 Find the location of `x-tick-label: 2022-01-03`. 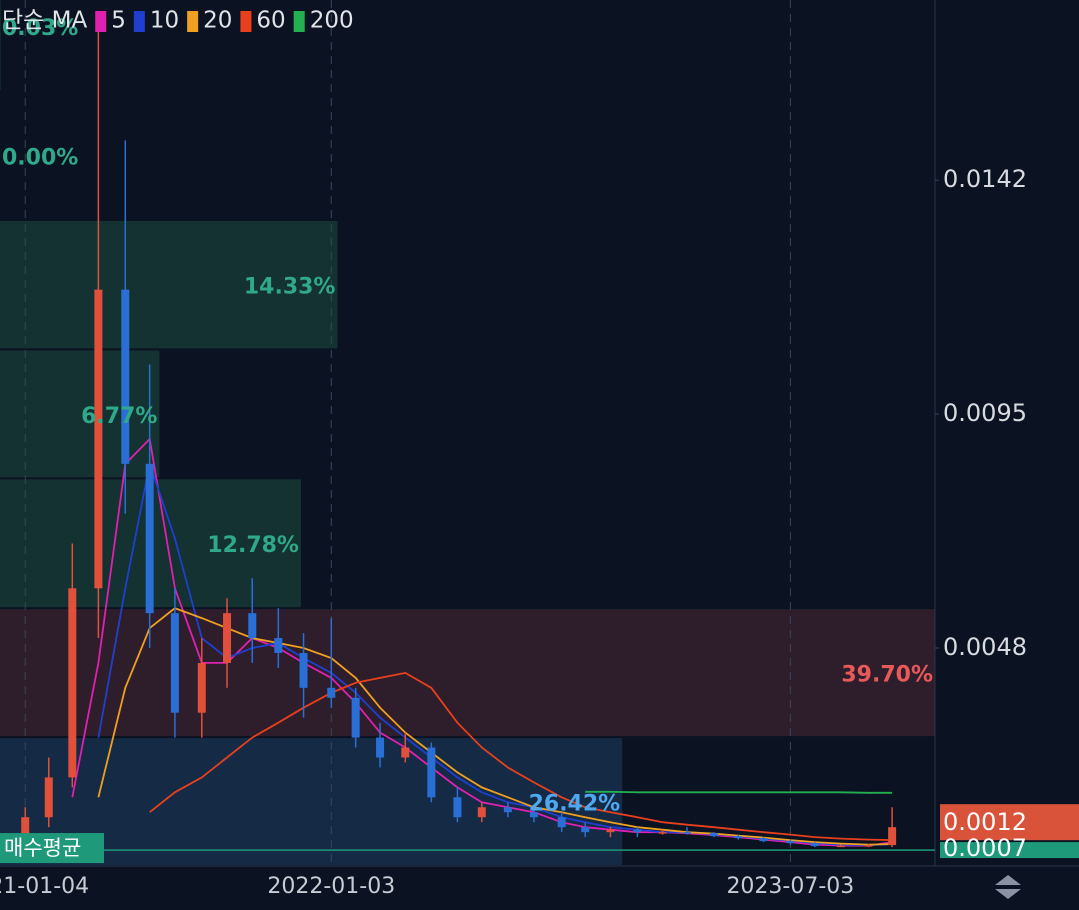

x-tick-label: 2022-01-03 is located at coordinates (331, 886).